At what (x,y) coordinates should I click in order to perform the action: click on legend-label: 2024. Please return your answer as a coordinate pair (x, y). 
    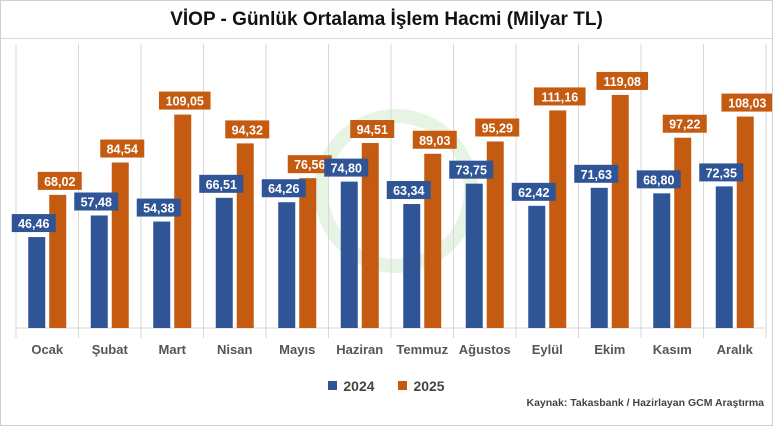
    Looking at the image, I should click on (359, 385).